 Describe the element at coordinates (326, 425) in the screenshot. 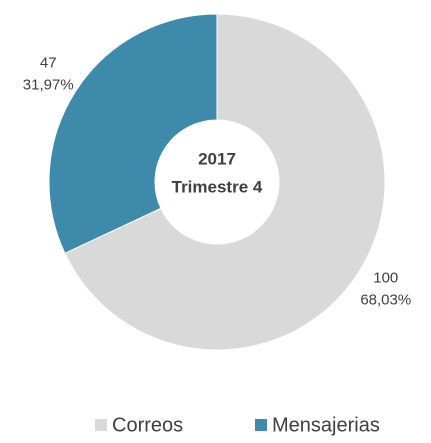

I see `legend-label: Mensajerias` at that location.